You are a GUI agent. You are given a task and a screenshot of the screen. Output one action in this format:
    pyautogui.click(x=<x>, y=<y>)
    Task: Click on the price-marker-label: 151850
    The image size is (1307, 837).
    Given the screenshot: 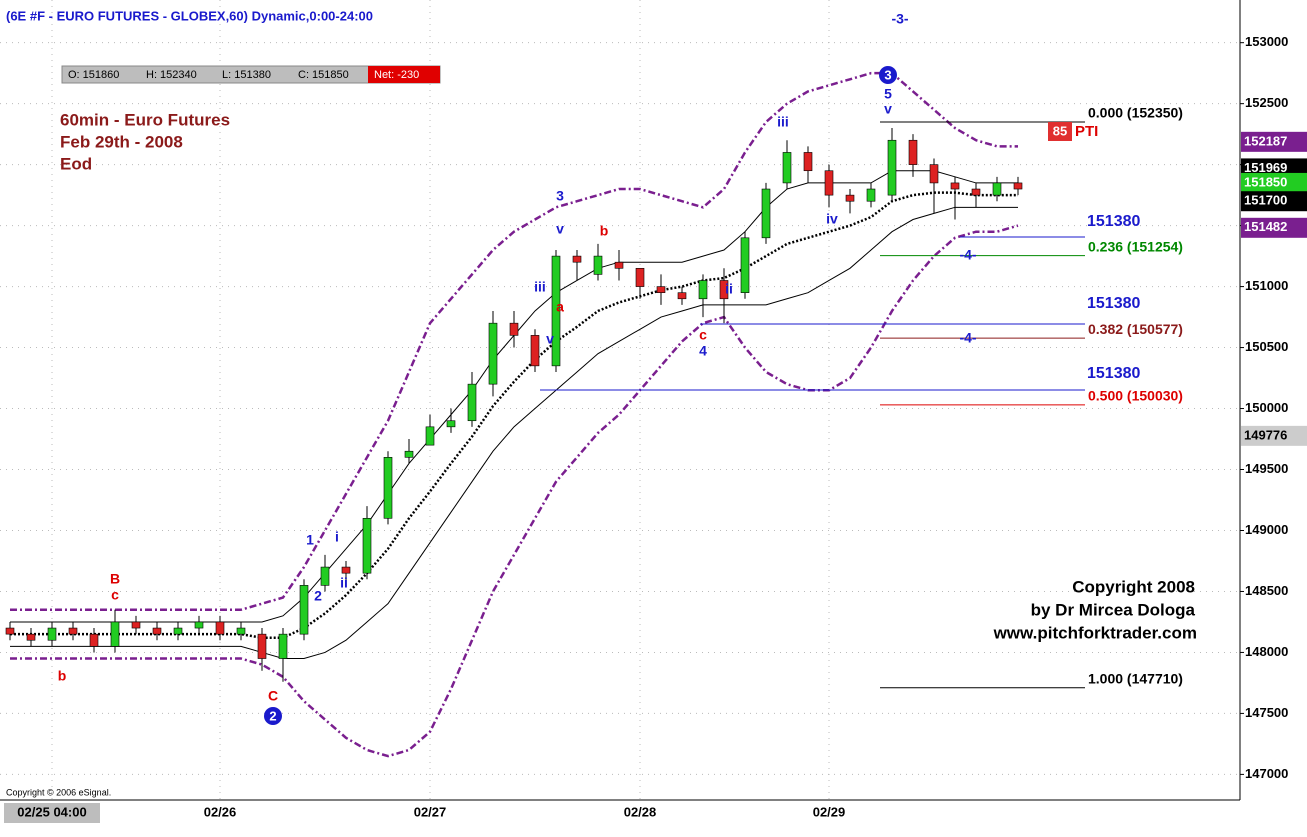 What is the action you would take?
    pyautogui.click(x=1265, y=181)
    